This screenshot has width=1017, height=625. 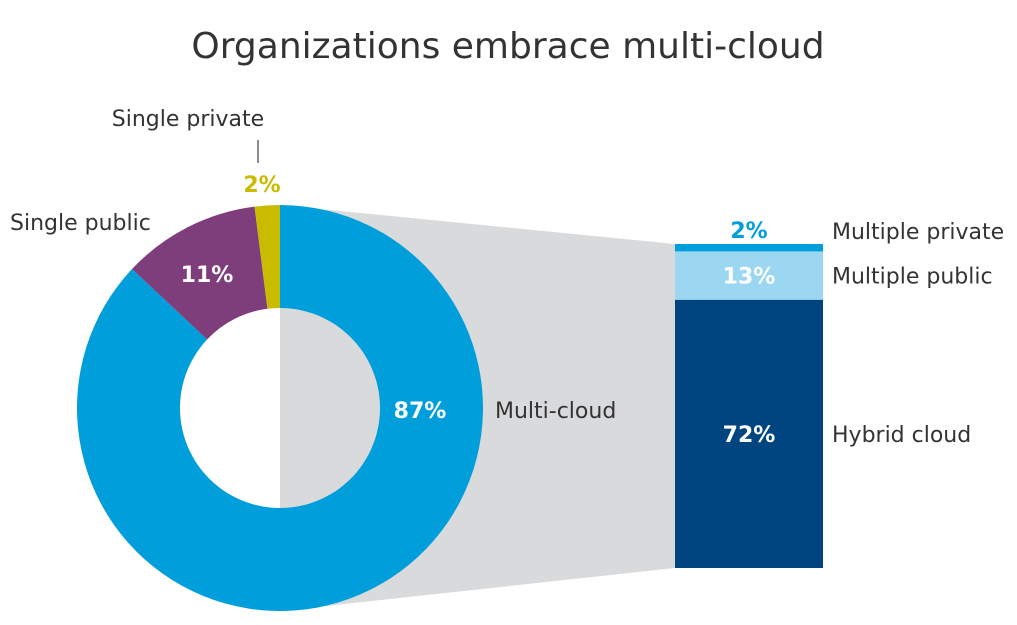 I want to click on slice-value-label: 2%, so click(x=261, y=185).